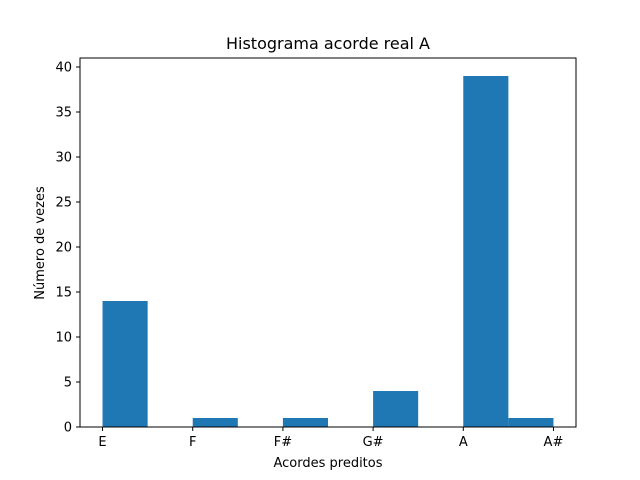  I want to click on x-tick-label: A, so click(463, 442).